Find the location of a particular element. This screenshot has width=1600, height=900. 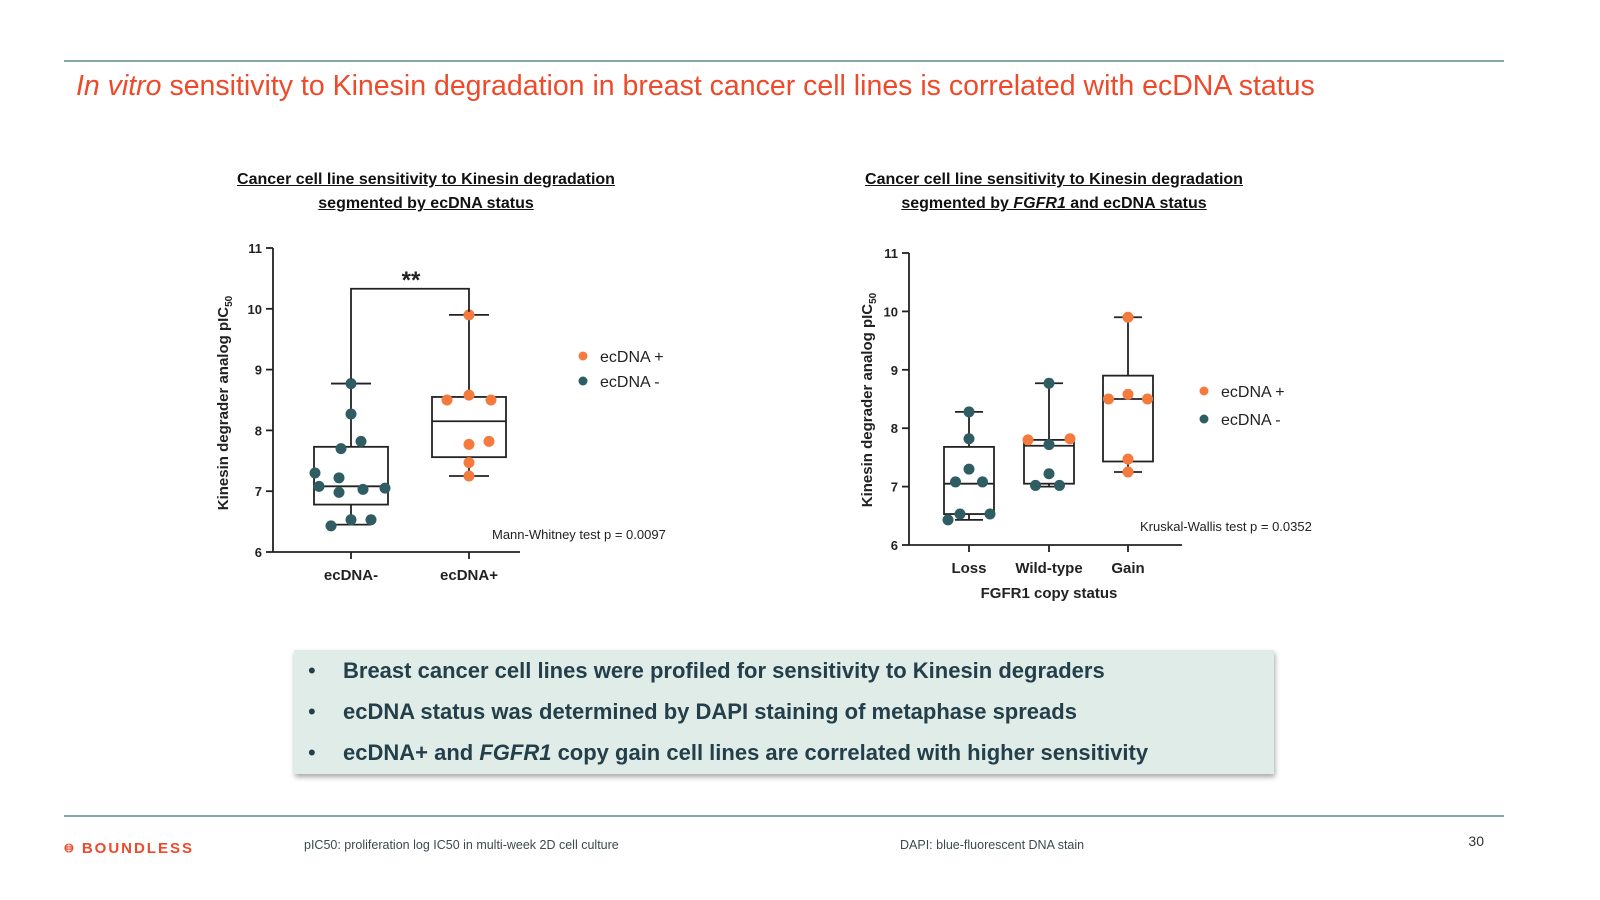

chart2-y-label-sub: 50 is located at coordinates (873, 298).